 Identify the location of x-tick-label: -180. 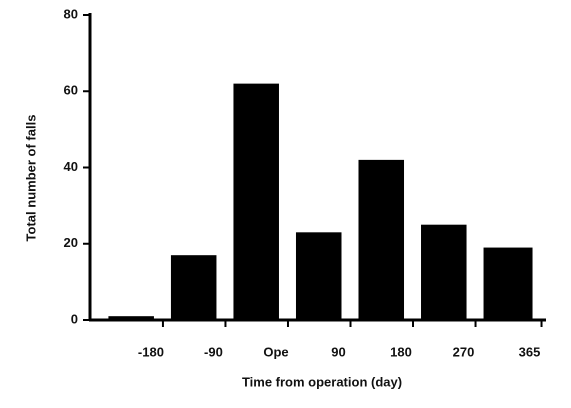
(151, 351).